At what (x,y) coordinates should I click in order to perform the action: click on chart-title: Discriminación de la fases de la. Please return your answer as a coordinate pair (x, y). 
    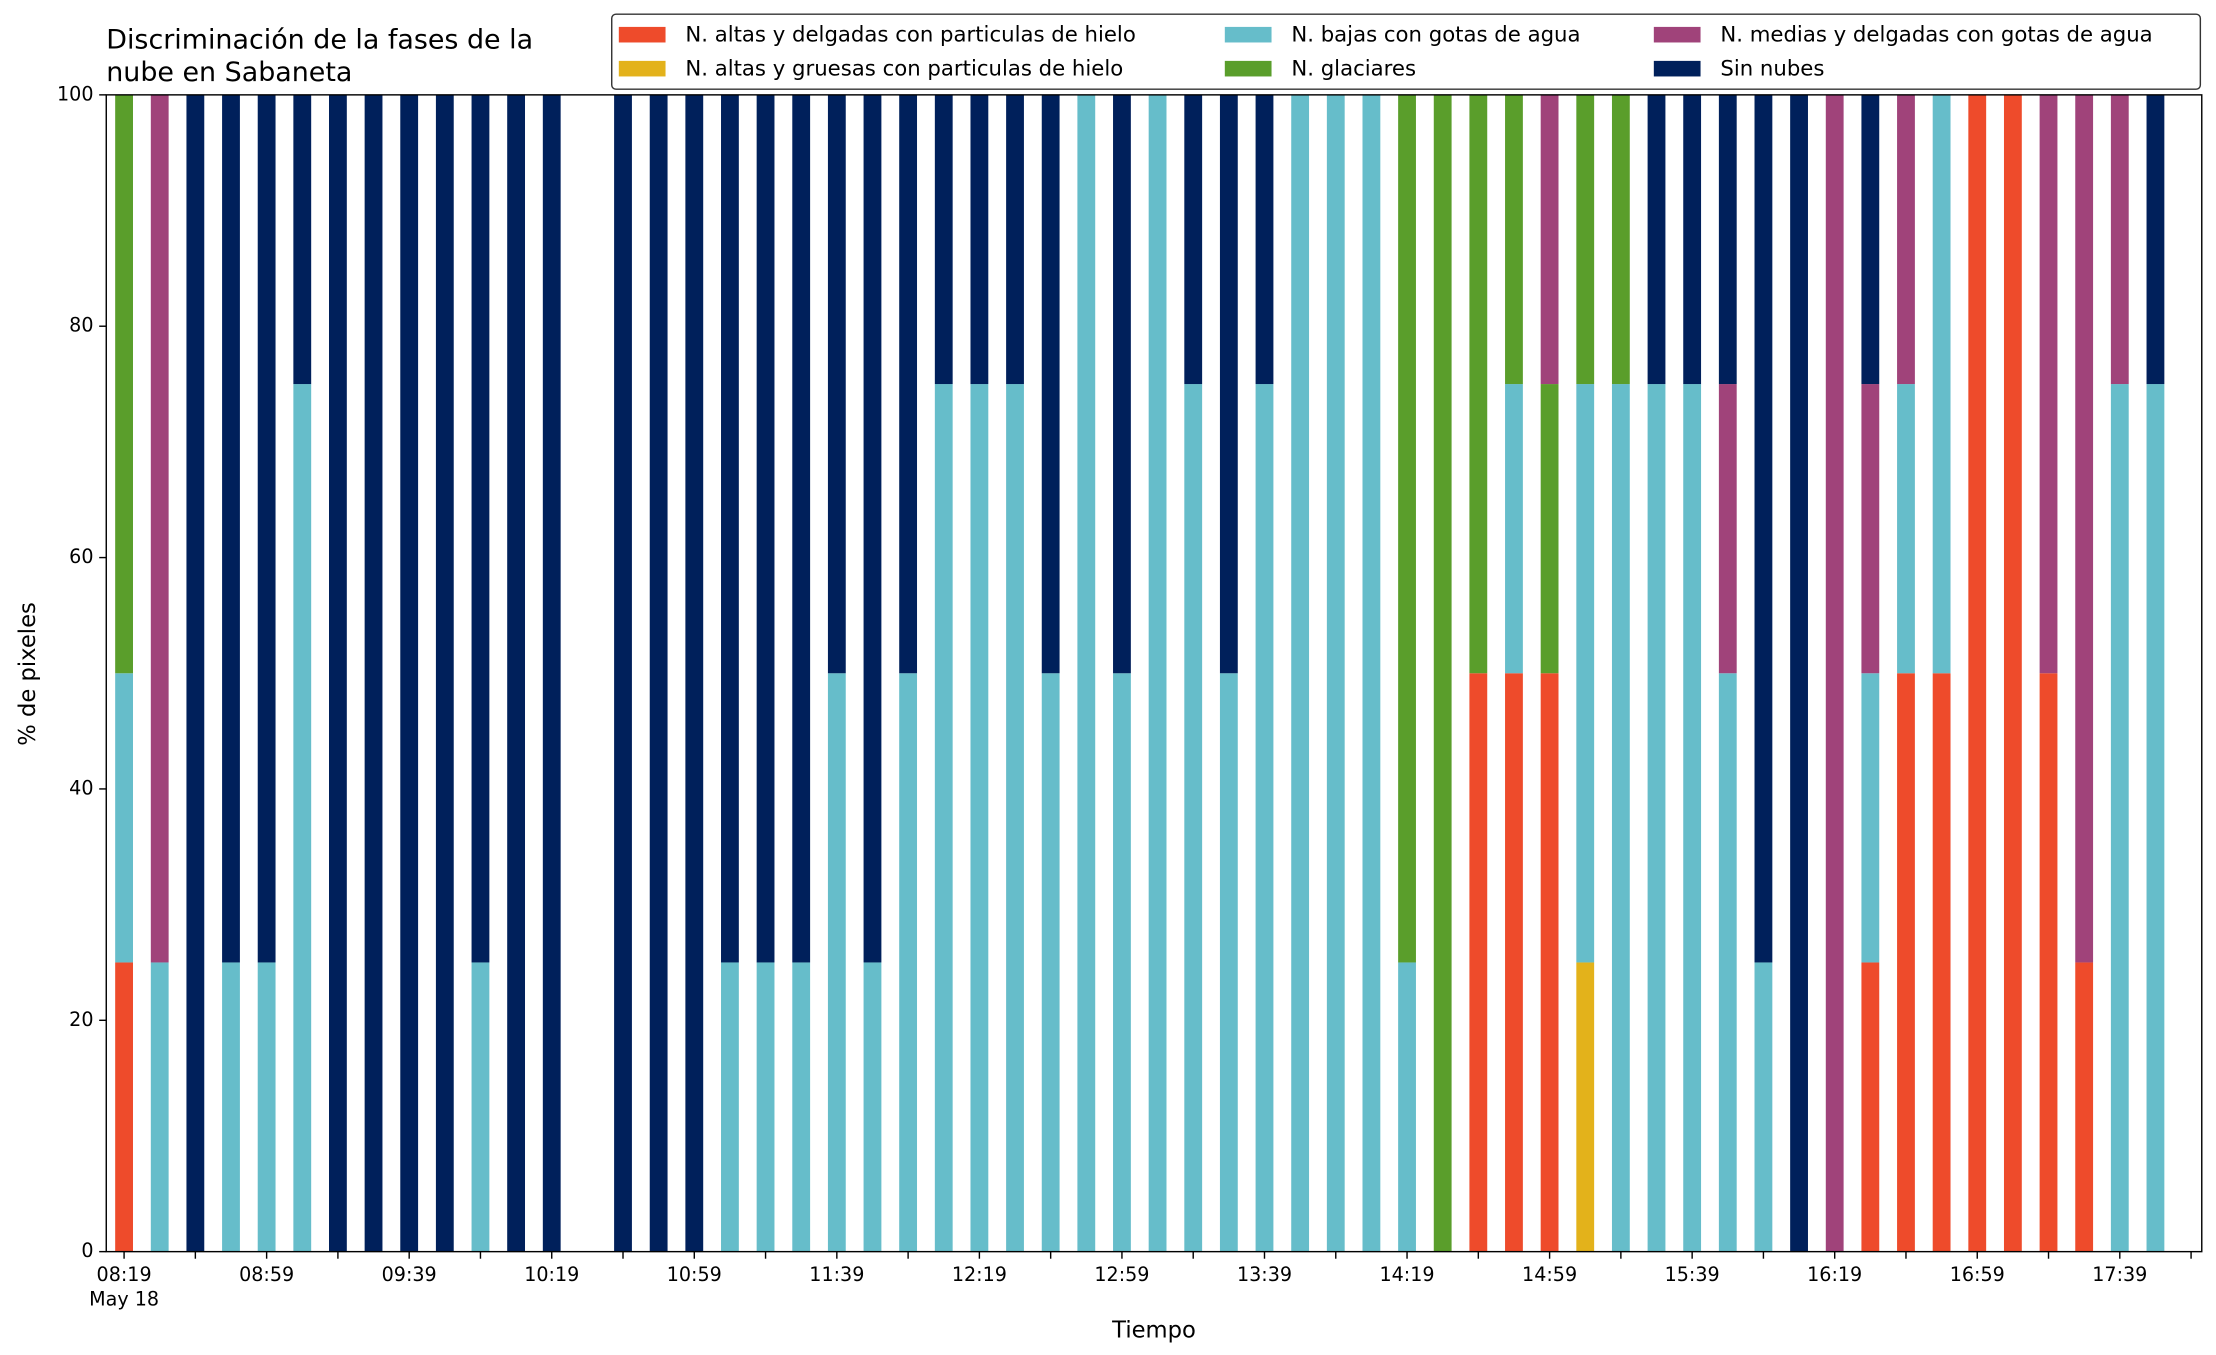
    Looking at the image, I should click on (319, 40).